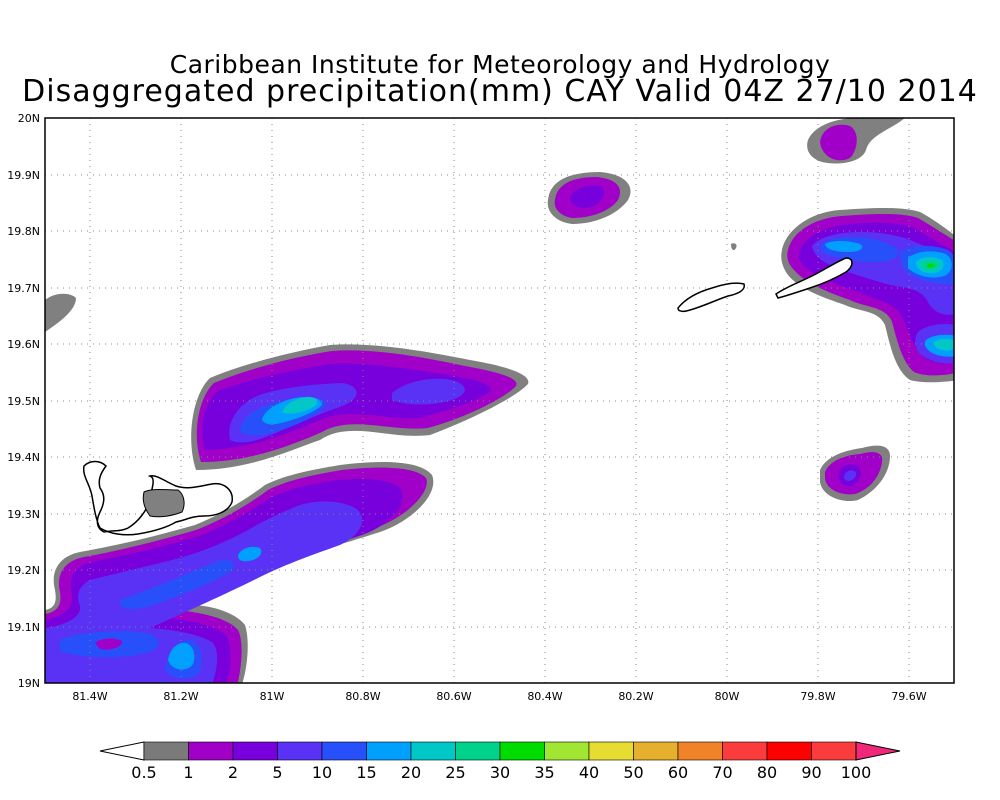 The height and width of the screenshot is (800, 1000). What do you see at coordinates (811, 772) in the screenshot?
I see `colorbar-label: 90` at bounding box center [811, 772].